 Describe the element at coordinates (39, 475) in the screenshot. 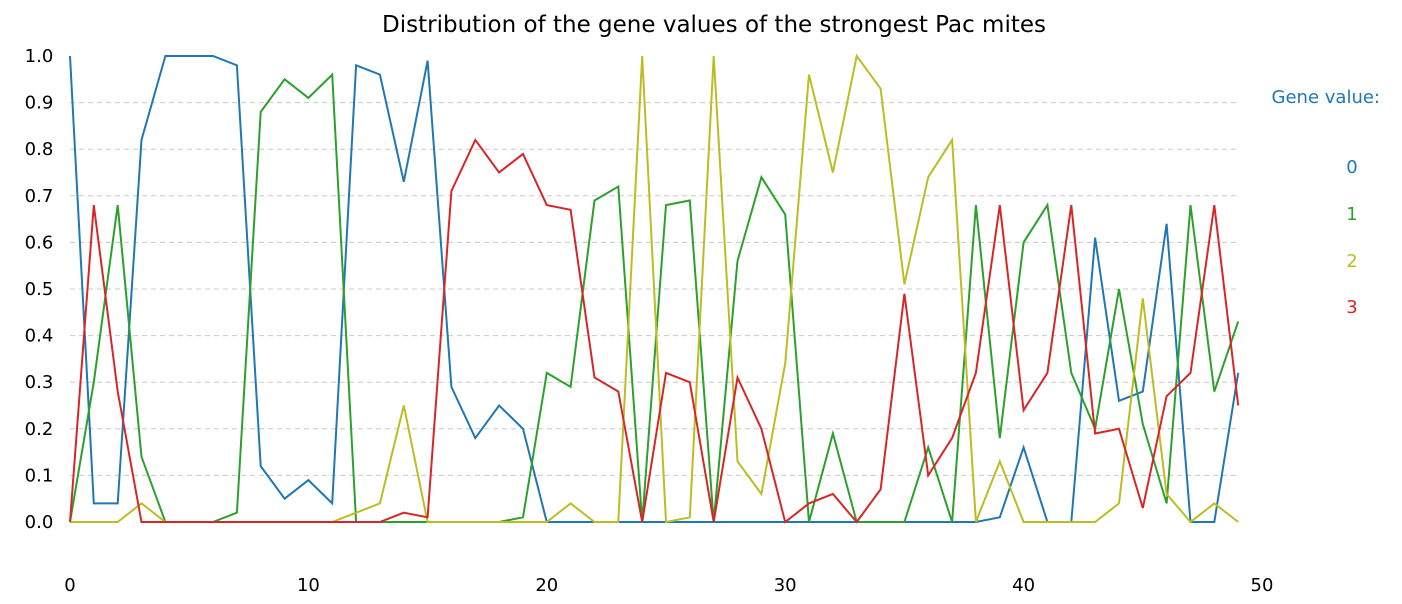

I see `y-tick-label: 0.1` at that location.